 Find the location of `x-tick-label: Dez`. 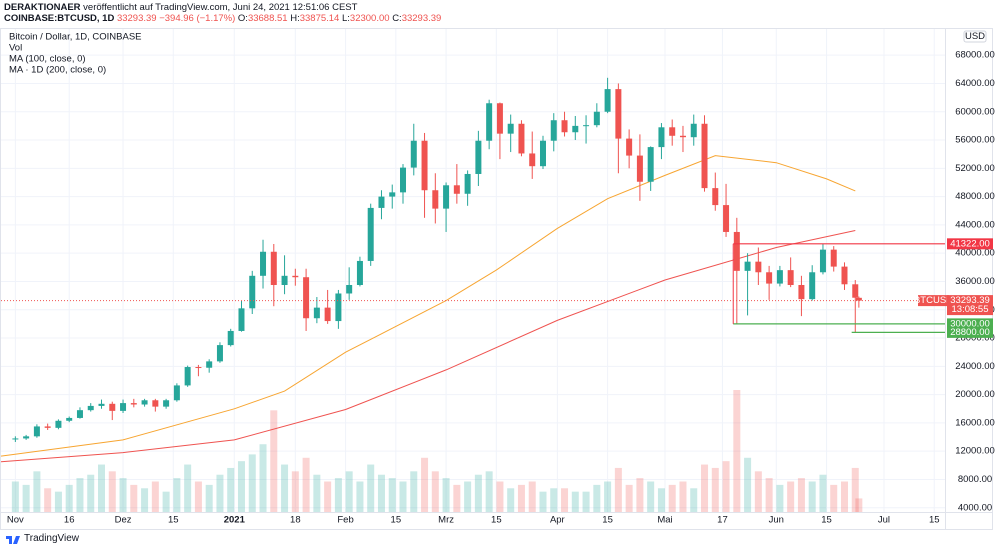

x-tick-label: Dez is located at coordinates (123, 520).